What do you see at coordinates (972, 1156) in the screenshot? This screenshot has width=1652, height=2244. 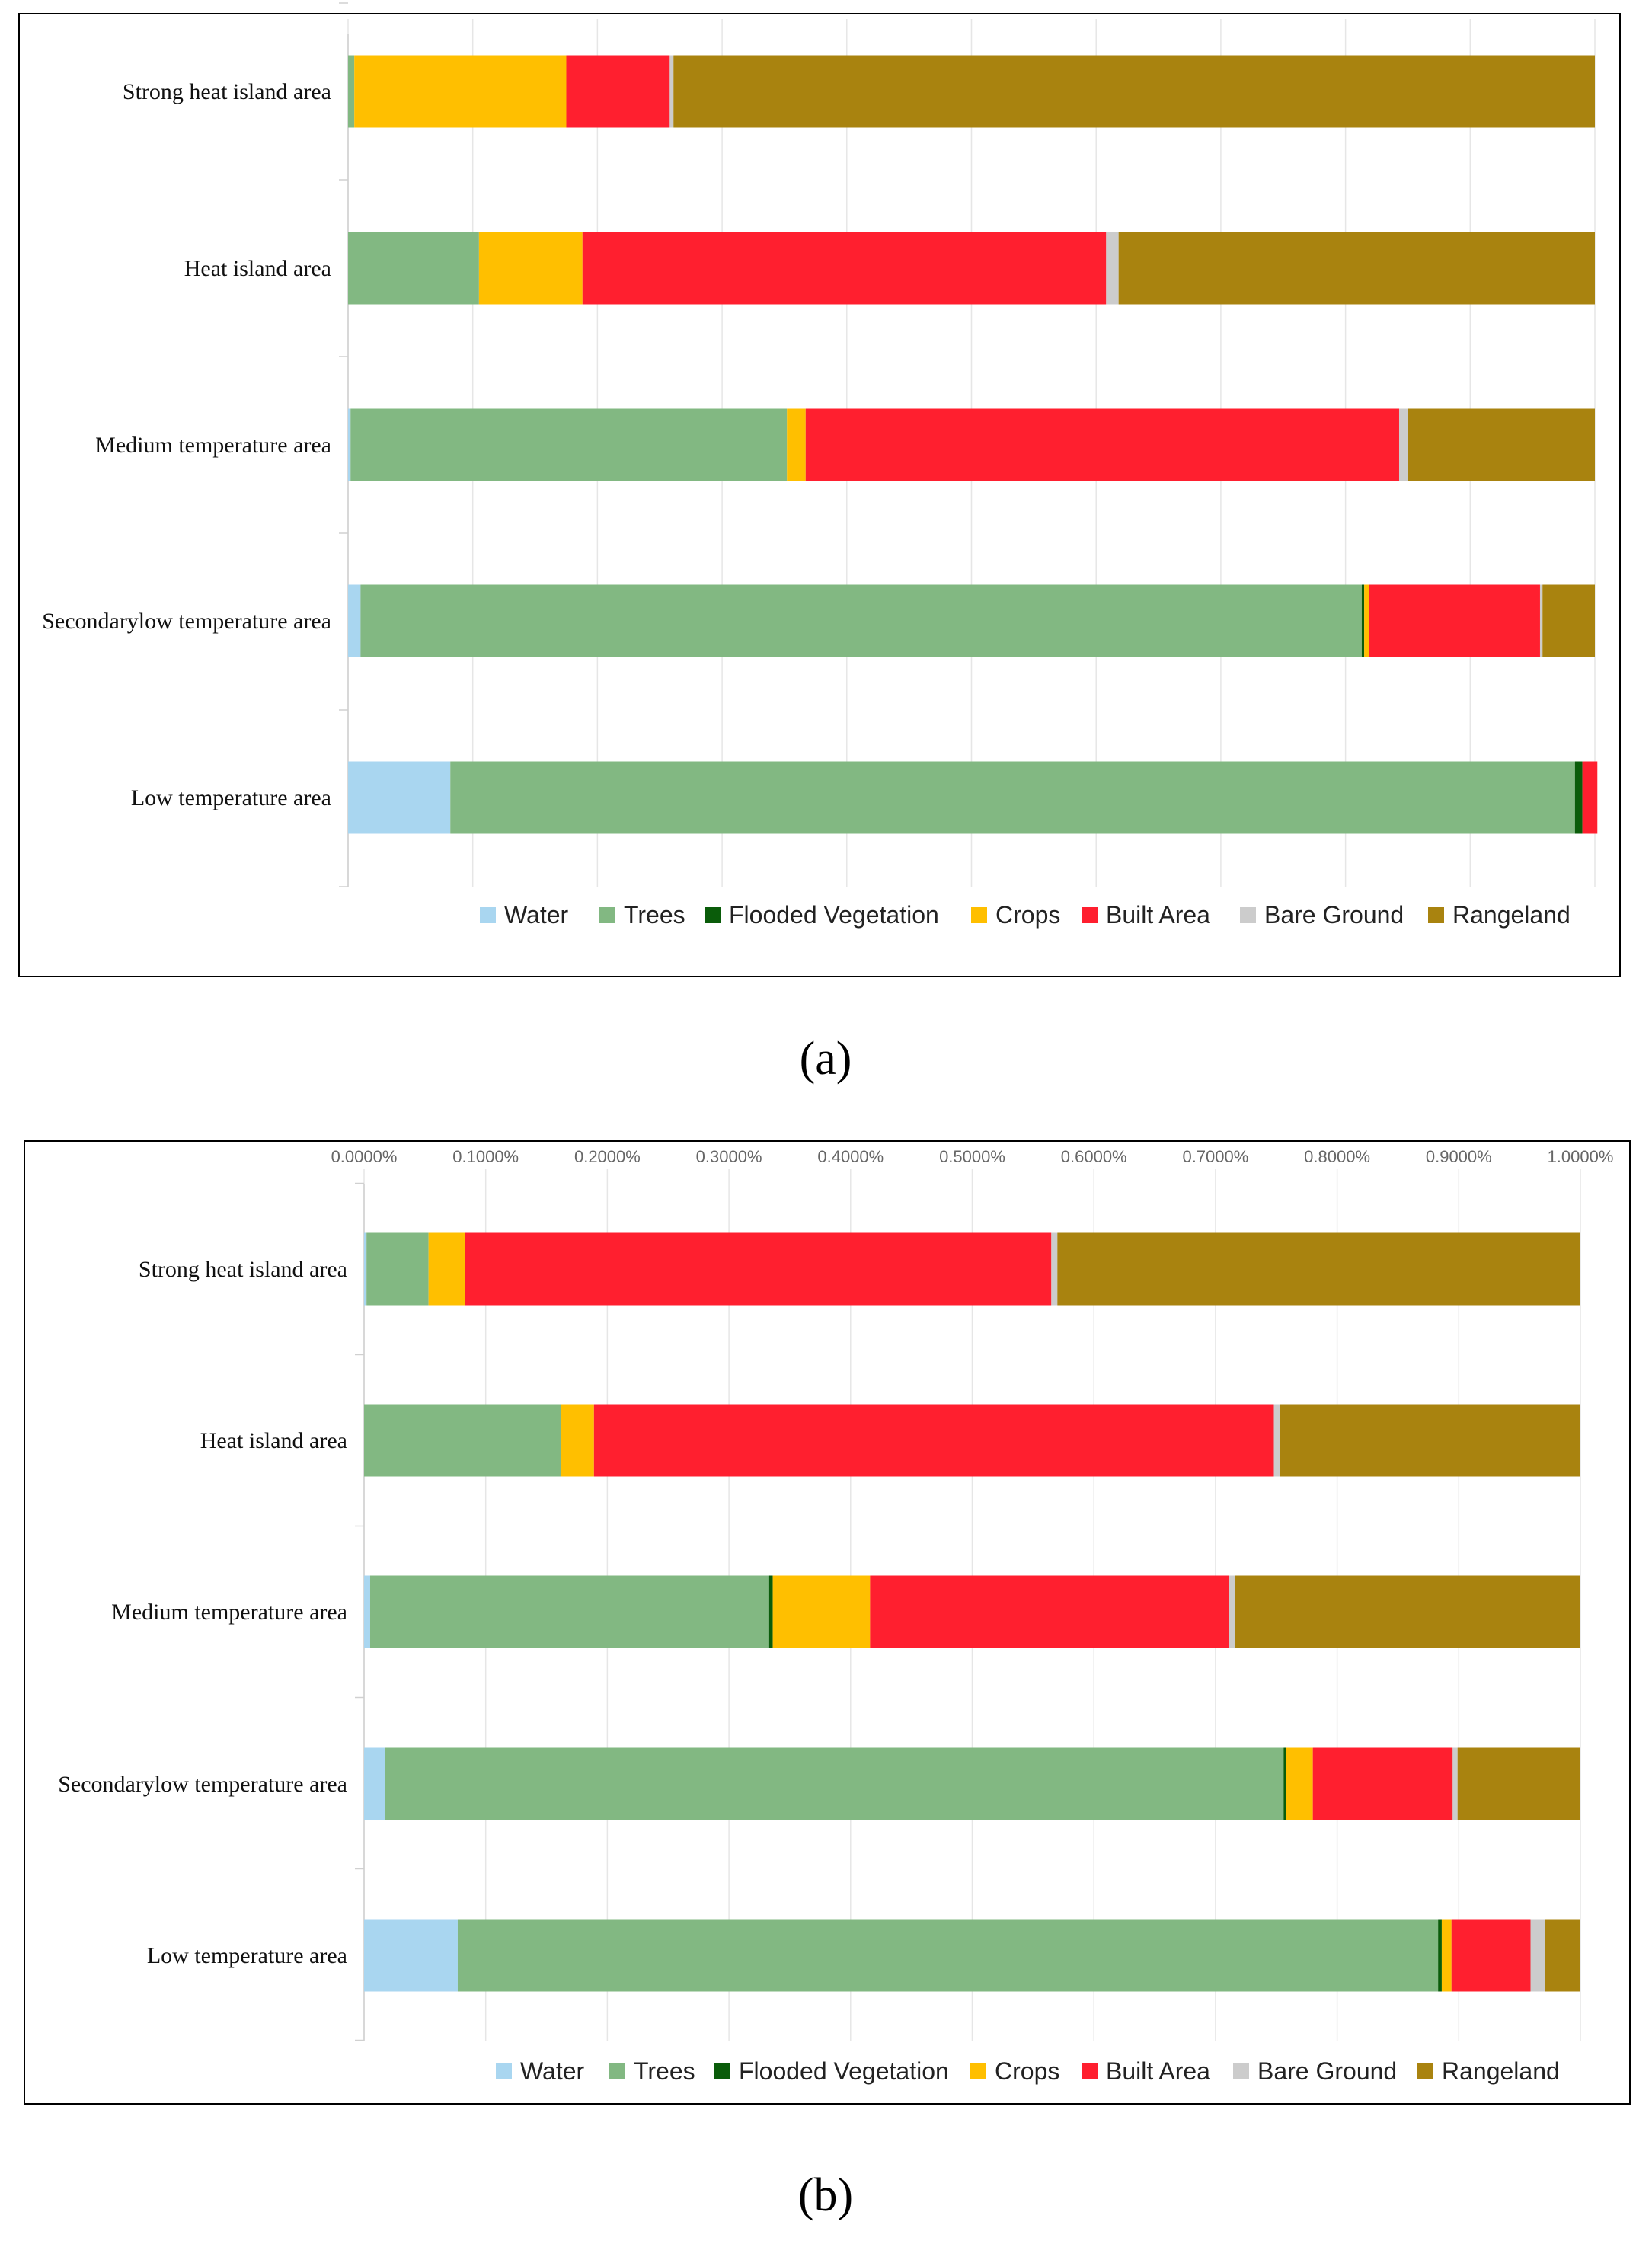 I see `x-tick-label: 0.5000%` at bounding box center [972, 1156].